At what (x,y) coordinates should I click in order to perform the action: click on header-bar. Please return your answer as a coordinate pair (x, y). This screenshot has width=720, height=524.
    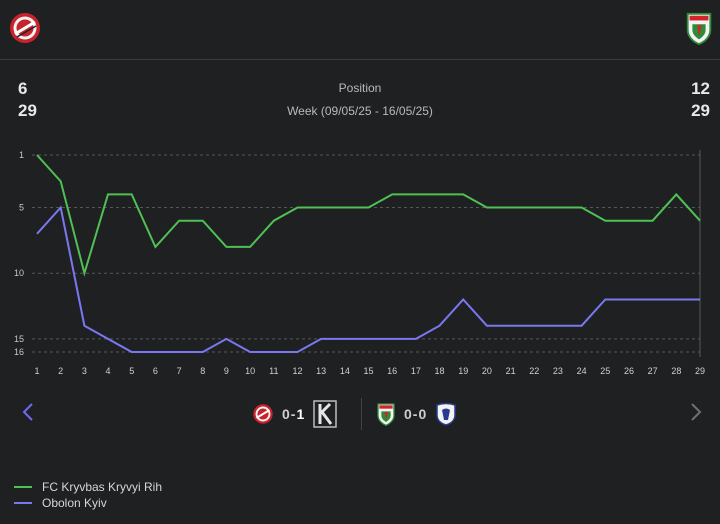
    Looking at the image, I should click on (360, 30).